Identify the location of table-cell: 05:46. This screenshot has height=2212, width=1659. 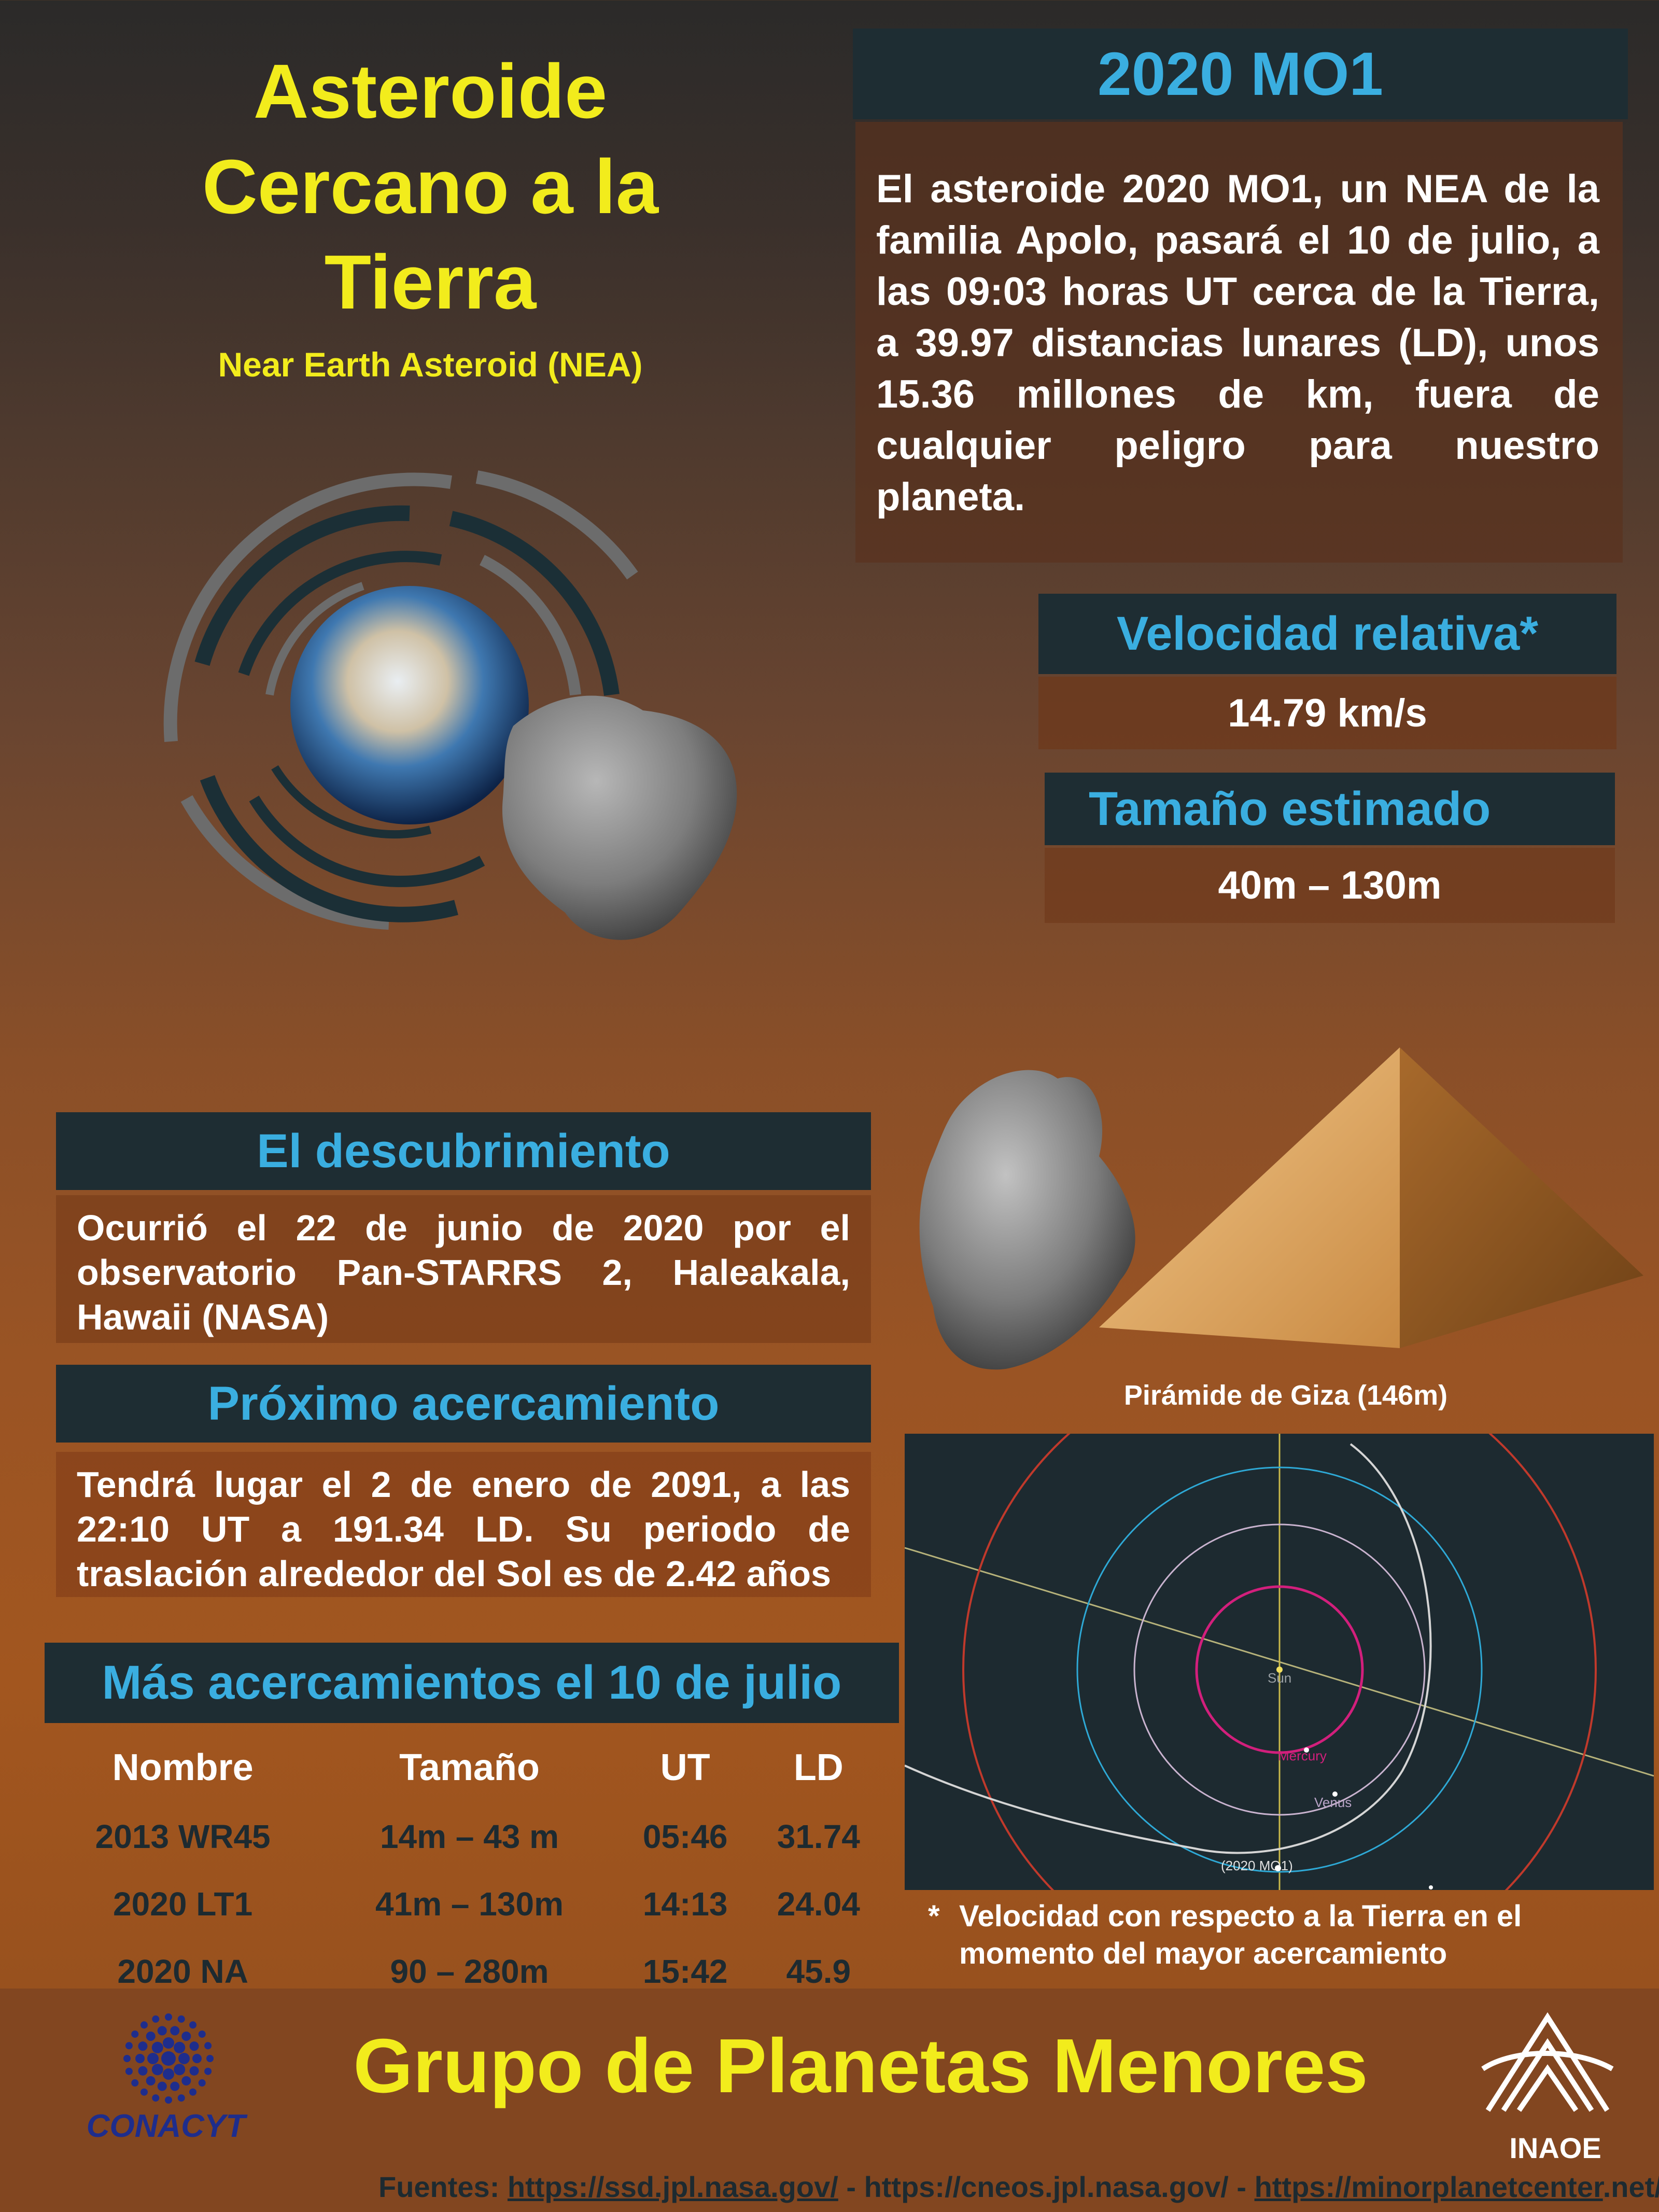
(685, 1836).